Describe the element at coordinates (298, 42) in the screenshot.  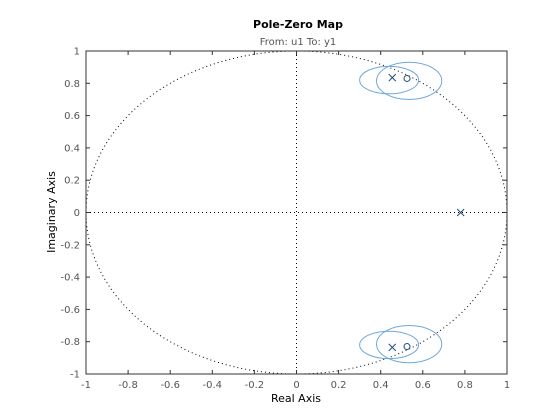
I see `chart-subtitle: From: u1 To: y1` at that location.